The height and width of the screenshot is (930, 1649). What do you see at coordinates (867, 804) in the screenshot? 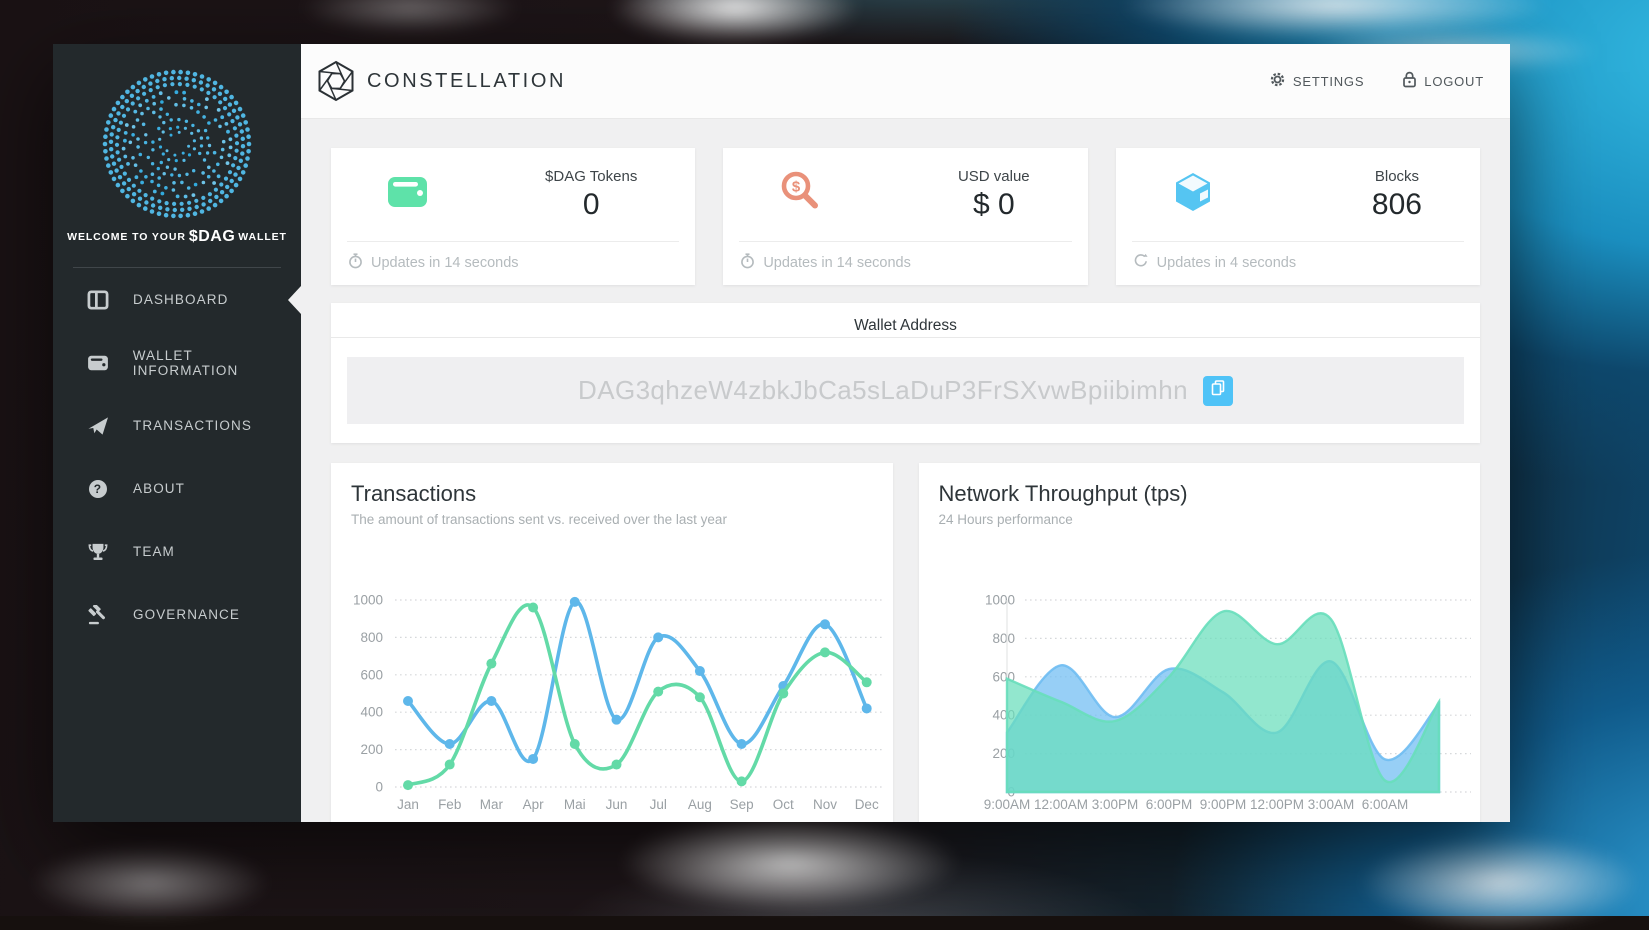
I see `svg-text: Dec` at bounding box center [867, 804].